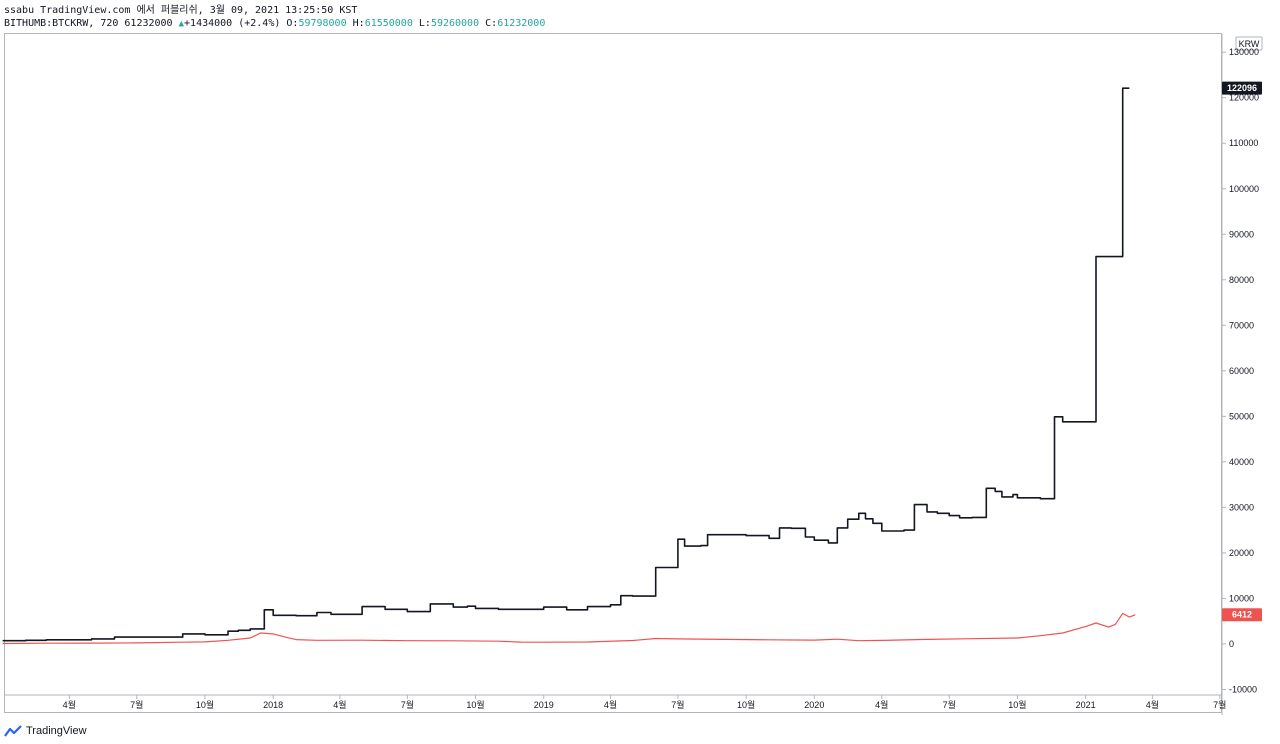  I want to click on currency-label: KRW, so click(1249, 44).